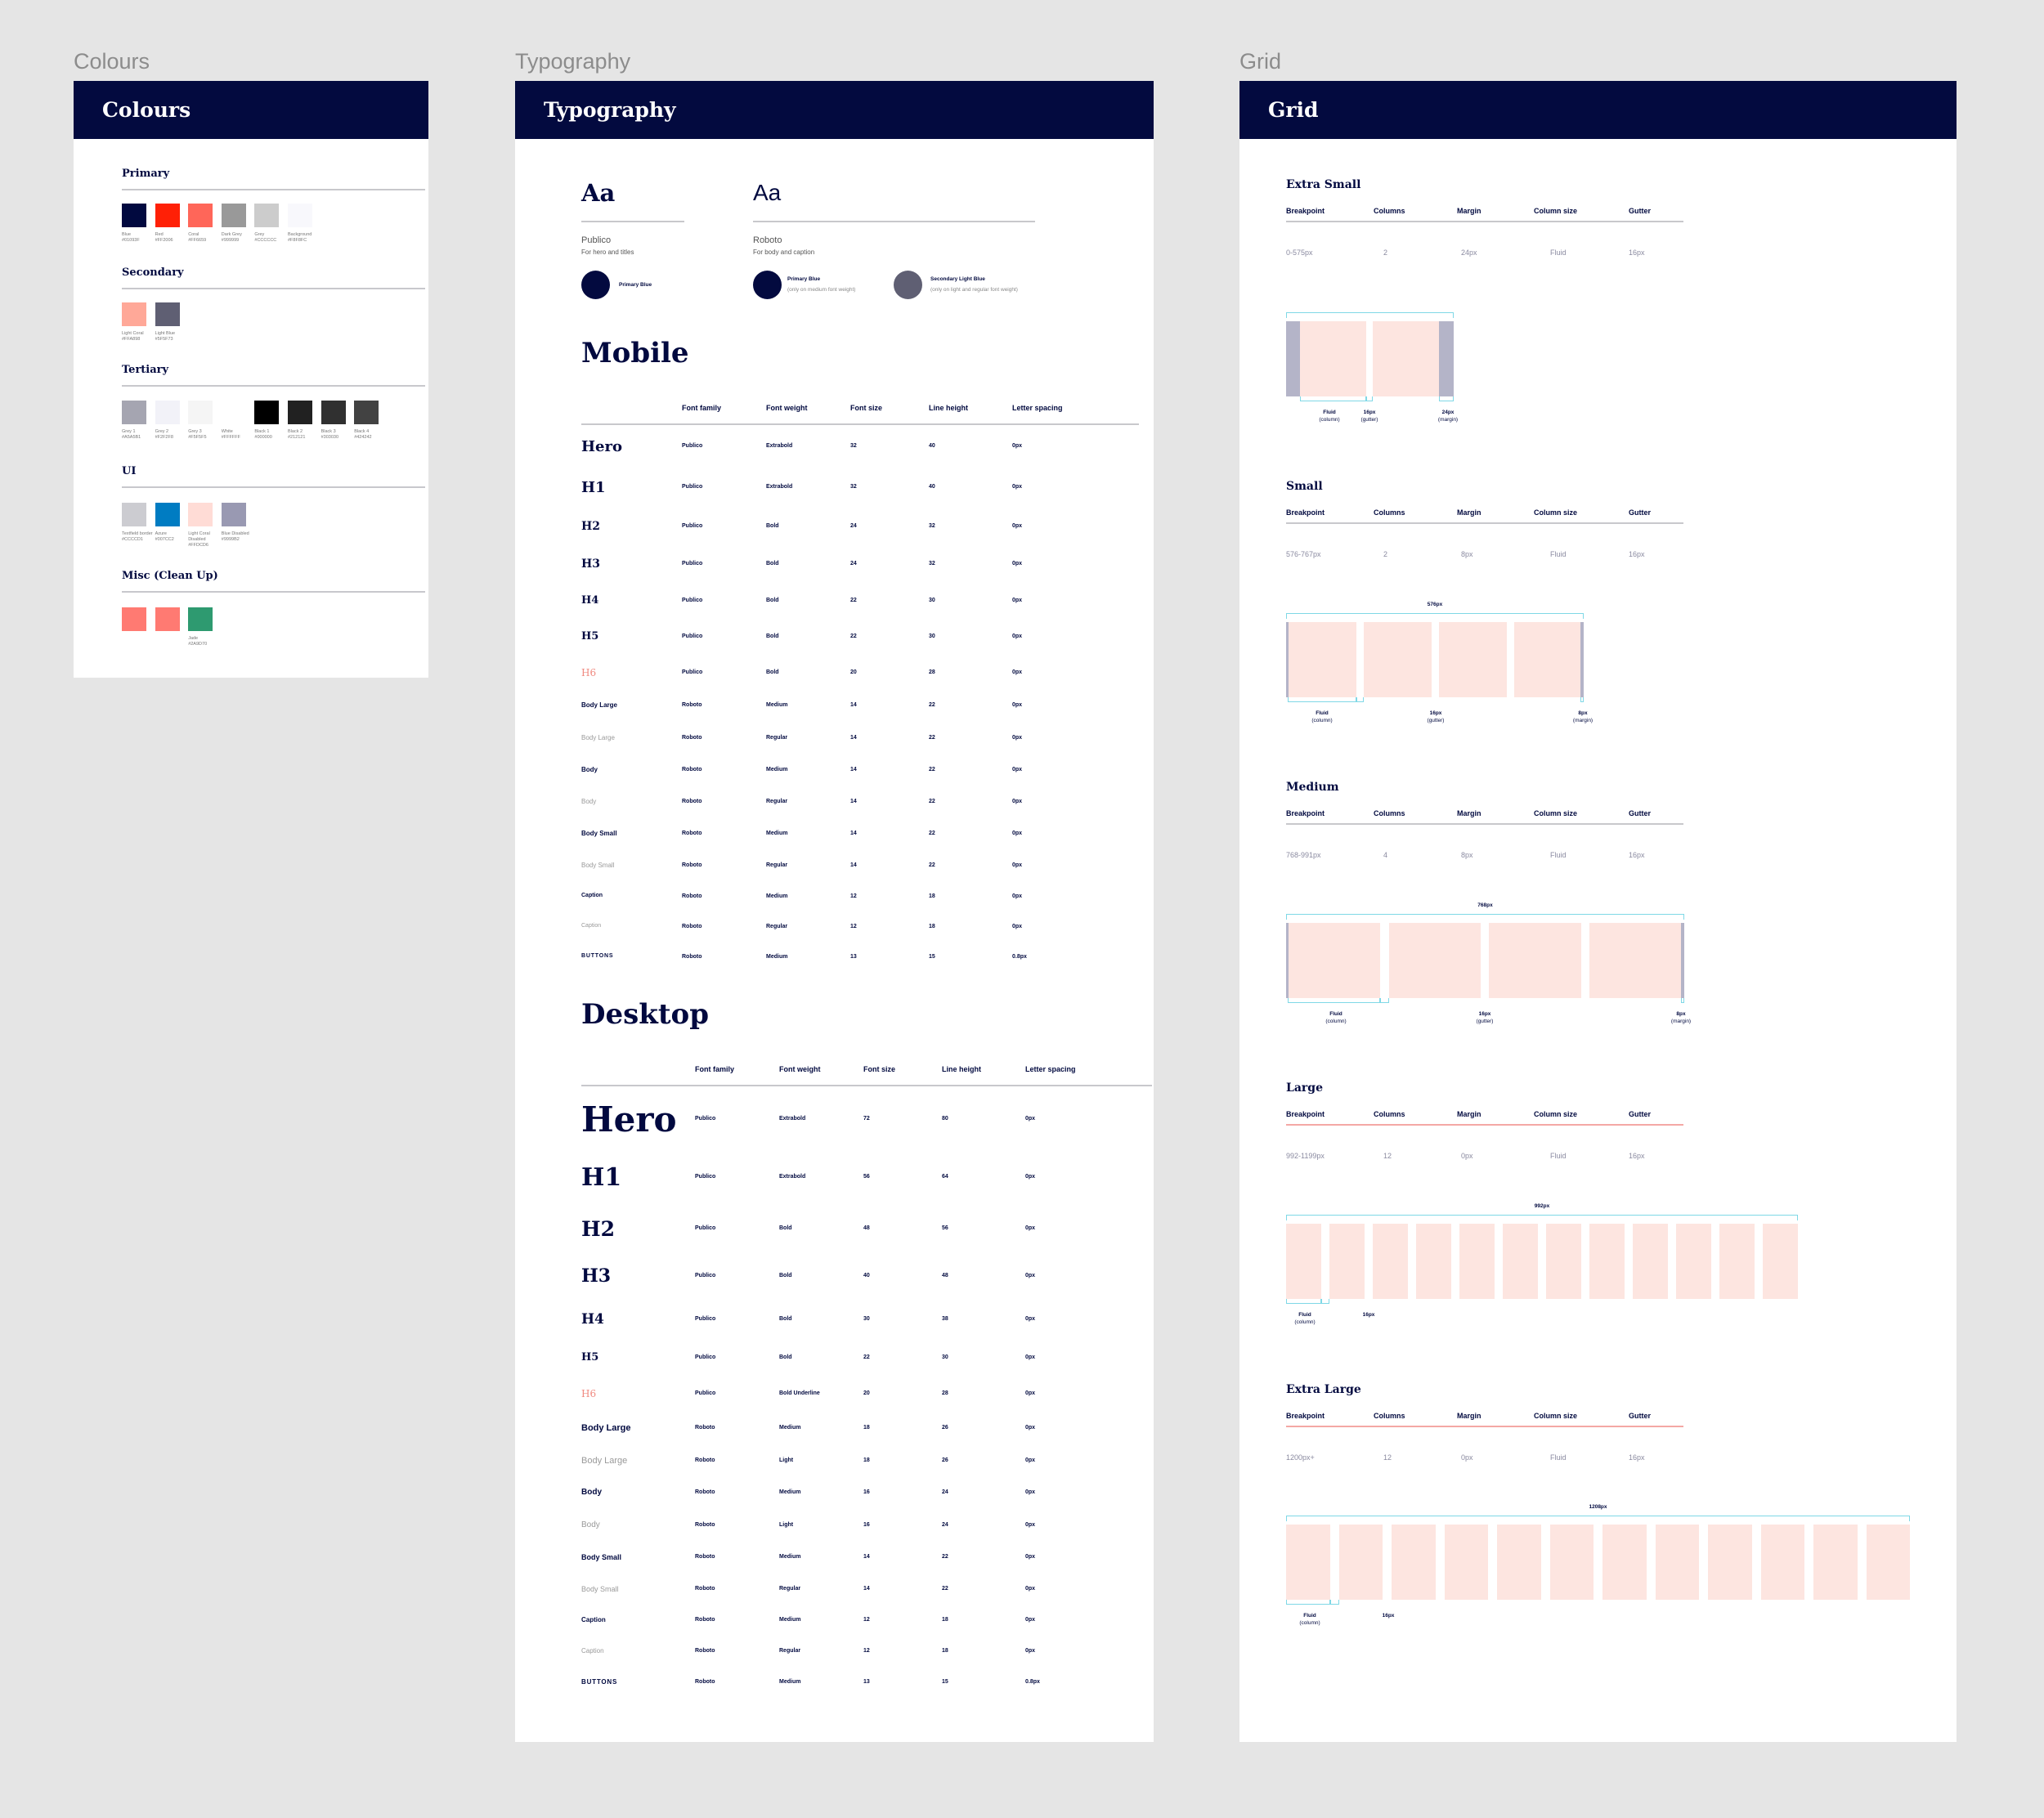  I want to click on type-row-size: 32, so click(854, 446).